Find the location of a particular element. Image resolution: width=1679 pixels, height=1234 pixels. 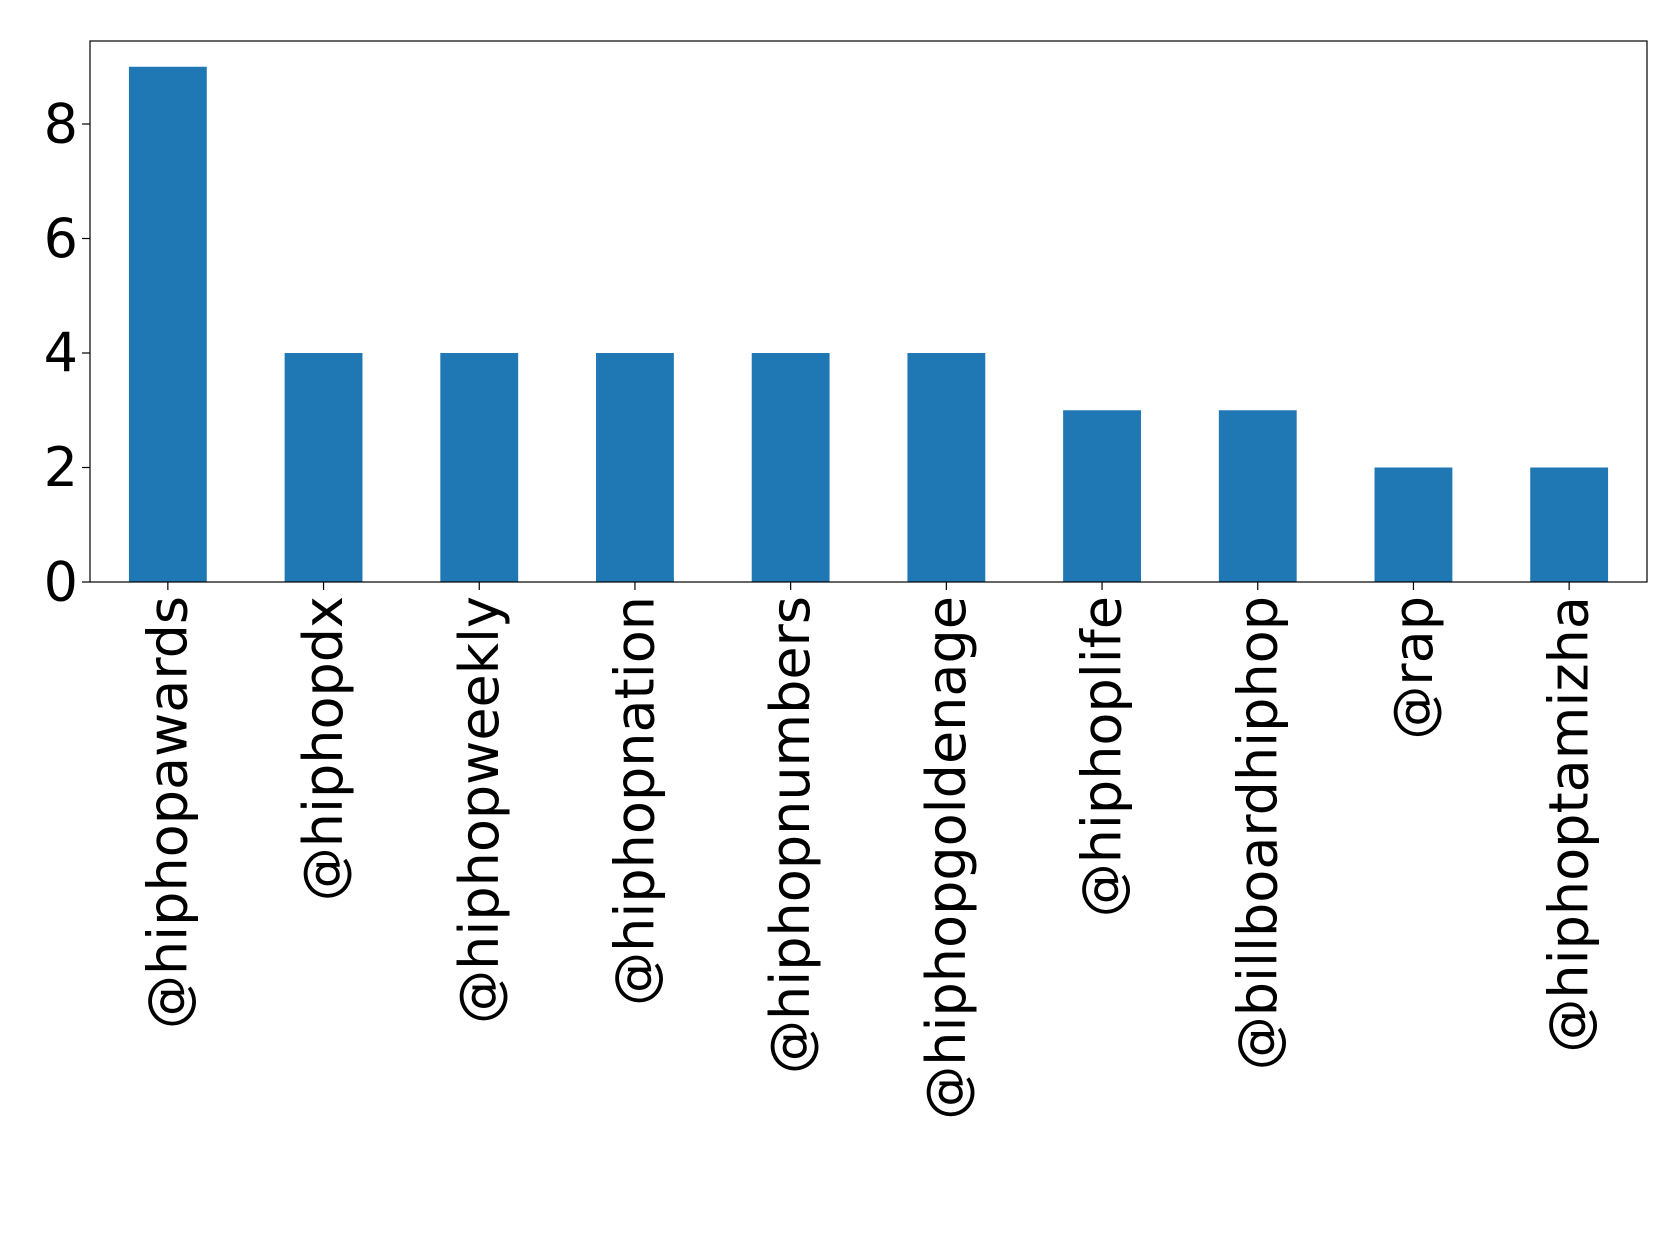

bar-rap is located at coordinates (1413, 524).